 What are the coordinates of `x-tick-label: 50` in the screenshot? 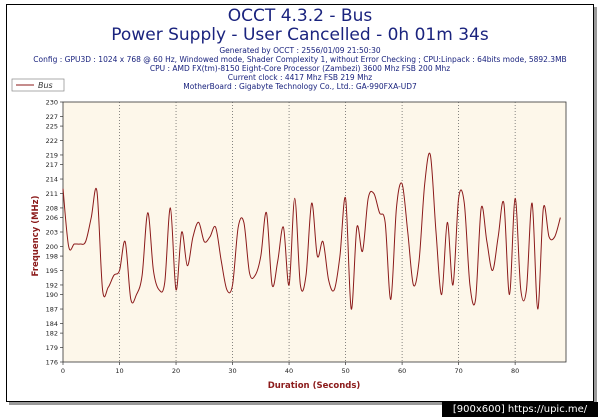 It's located at (345, 371).